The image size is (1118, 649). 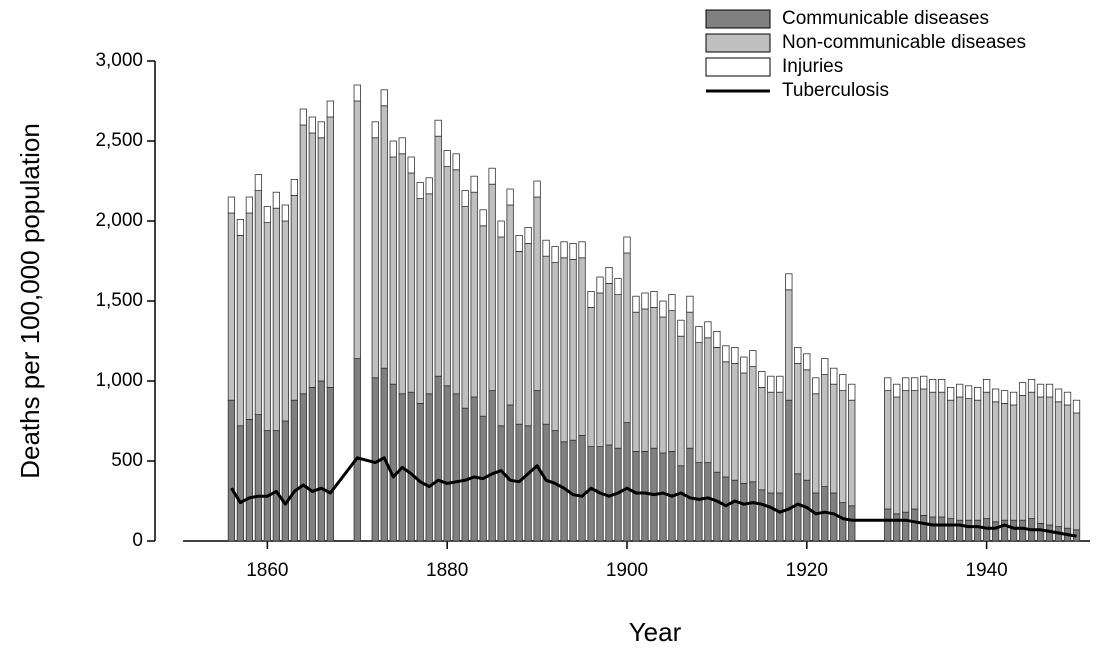 I want to click on legend-label: Non-communicable diseases, so click(x=904, y=42).